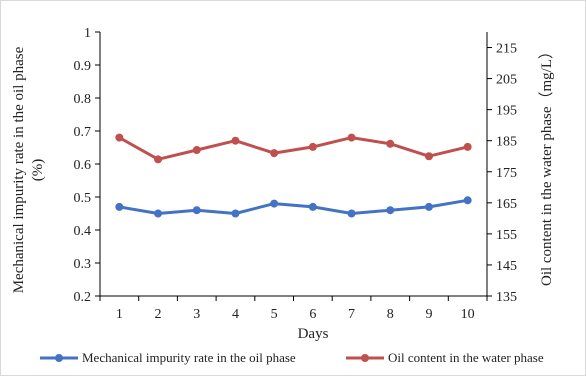  I want to click on x-tick-label: 6, so click(312, 314).